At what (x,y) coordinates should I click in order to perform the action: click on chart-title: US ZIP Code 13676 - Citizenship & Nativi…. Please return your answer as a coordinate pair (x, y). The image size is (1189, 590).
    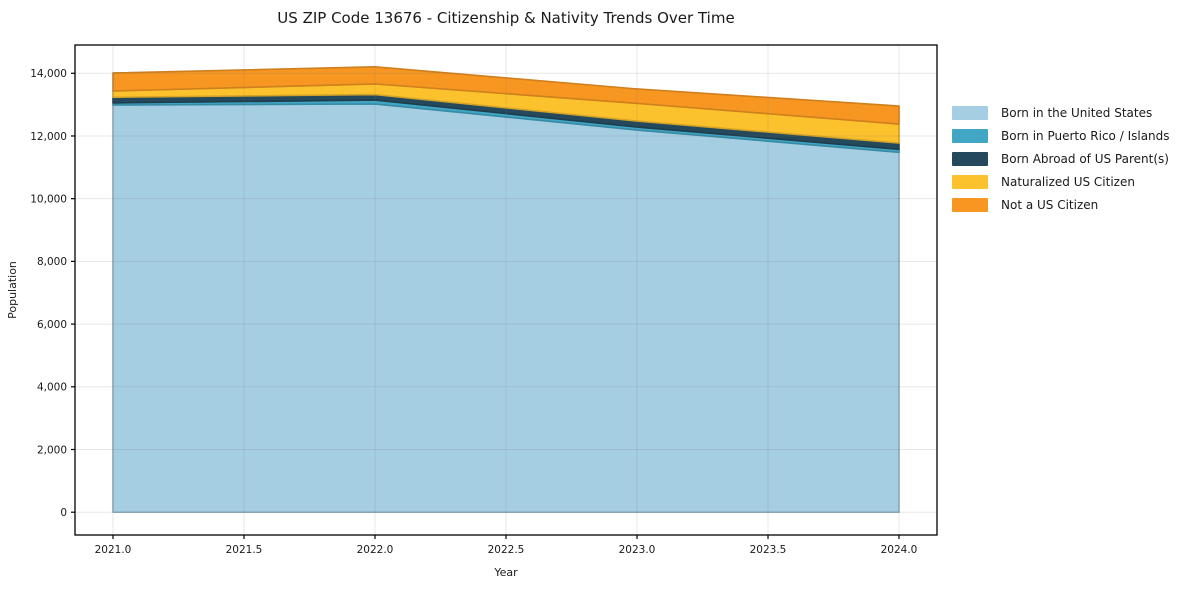
    Looking at the image, I should click on (506, 18).